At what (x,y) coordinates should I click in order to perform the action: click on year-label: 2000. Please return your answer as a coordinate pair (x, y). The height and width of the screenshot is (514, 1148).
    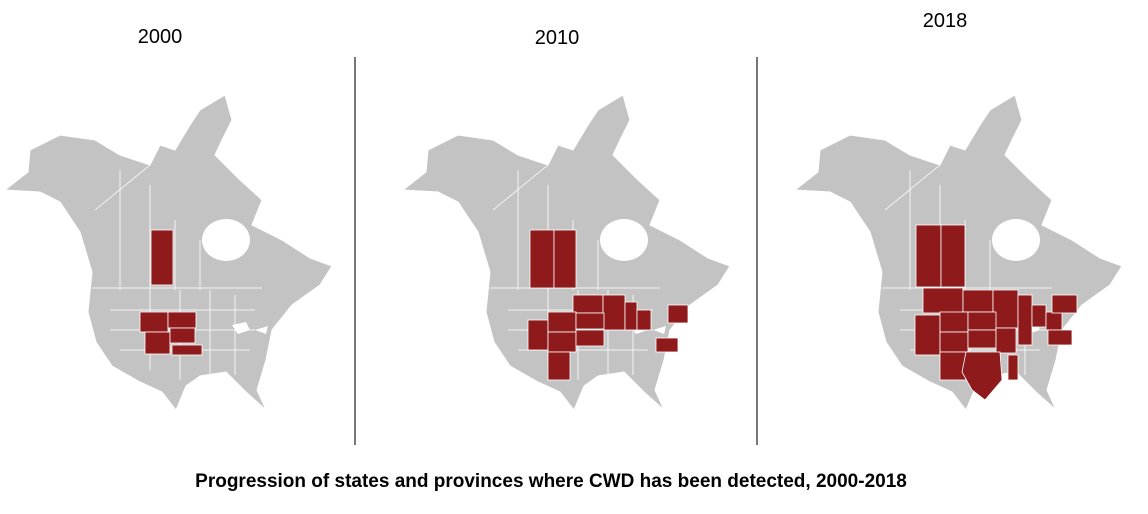
    Looking at the image, I should click on (160, 37).